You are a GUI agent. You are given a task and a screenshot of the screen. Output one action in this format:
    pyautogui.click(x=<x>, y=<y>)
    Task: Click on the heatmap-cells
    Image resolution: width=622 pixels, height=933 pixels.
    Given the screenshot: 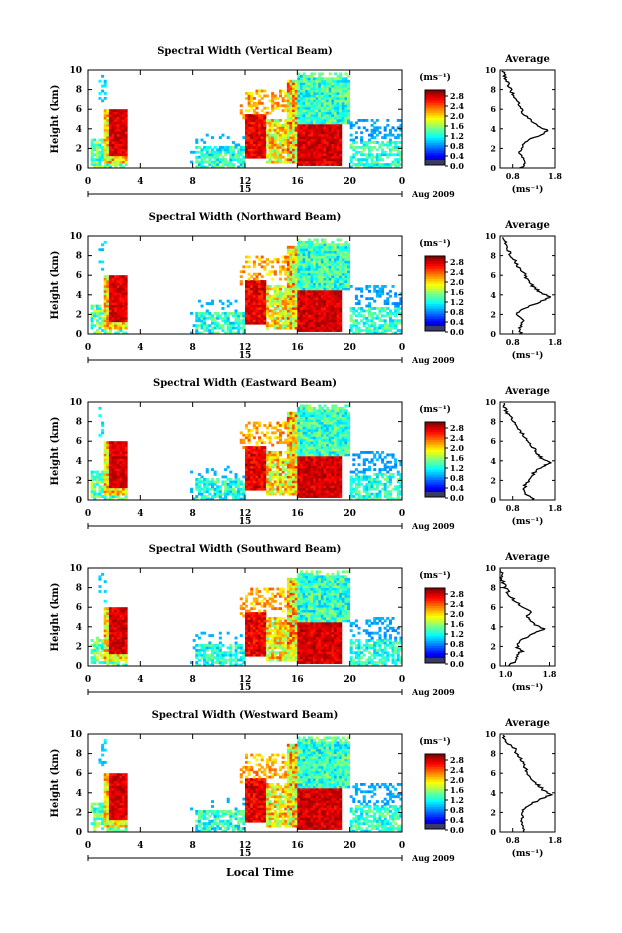 What is the action you would take?
    pyautogui.click(x=247, y=452)
    